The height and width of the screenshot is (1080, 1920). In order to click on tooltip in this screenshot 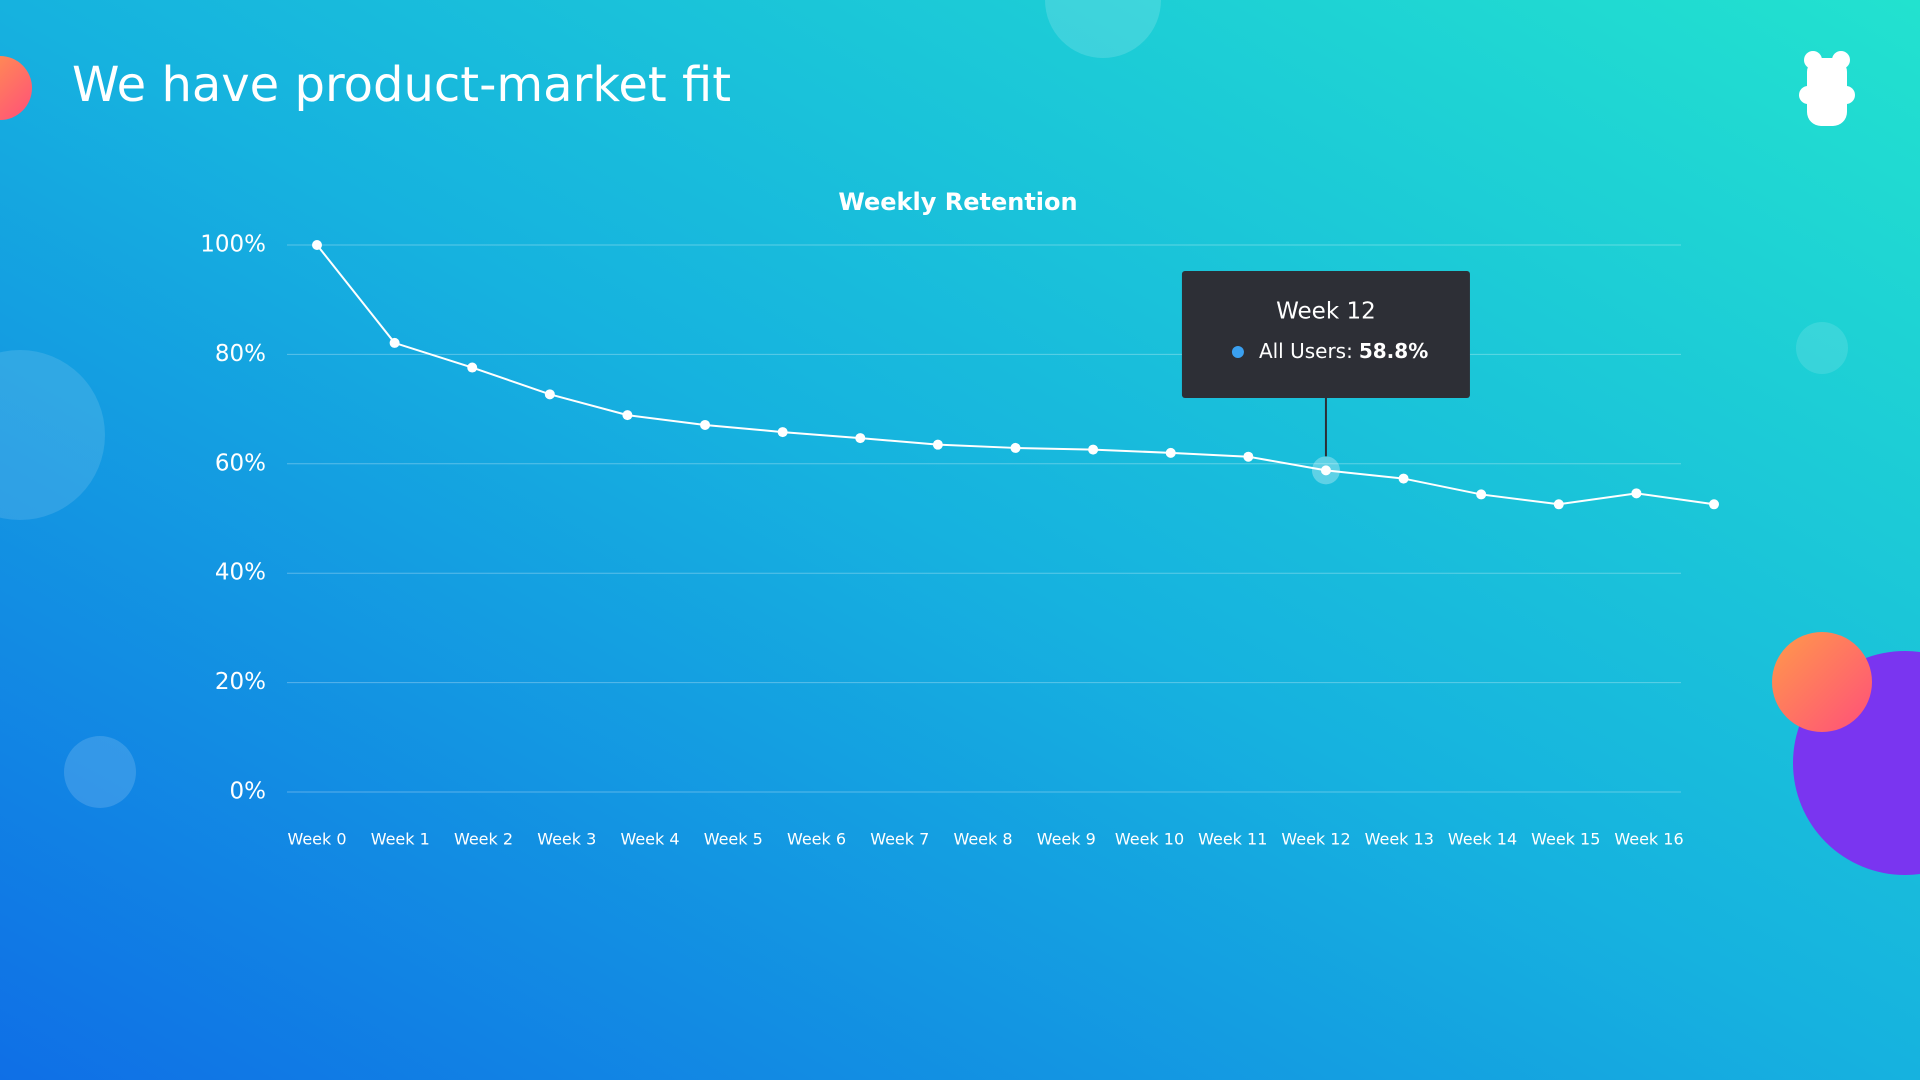, I will do `click(1325, 334)`.